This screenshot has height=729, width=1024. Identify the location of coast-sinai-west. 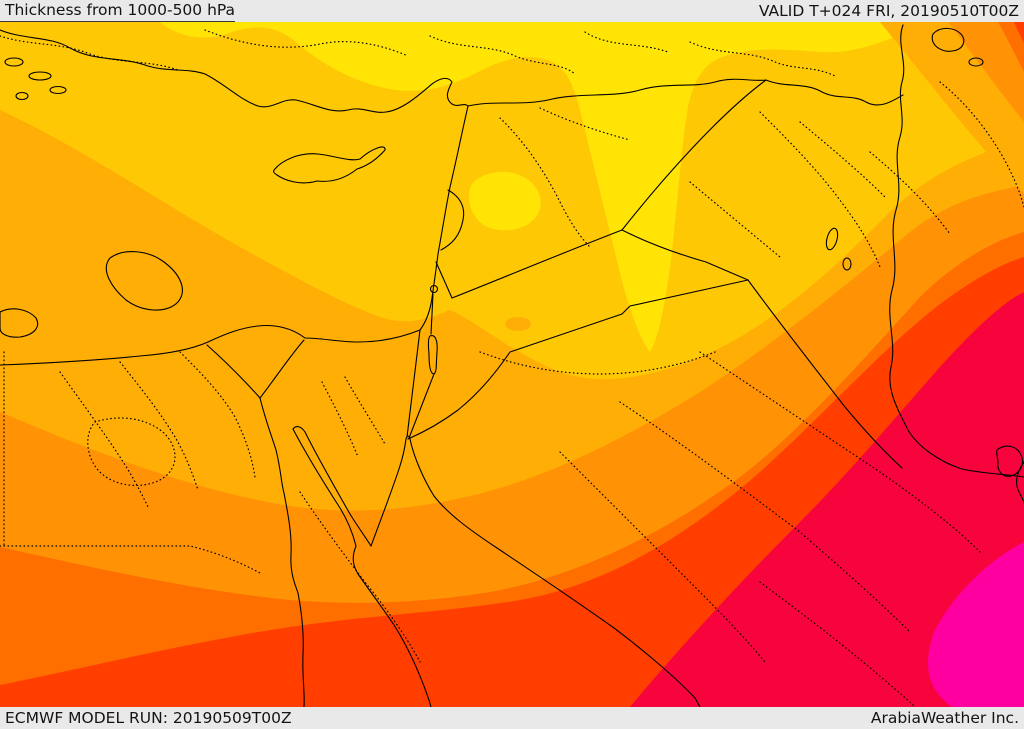
(338, 489).